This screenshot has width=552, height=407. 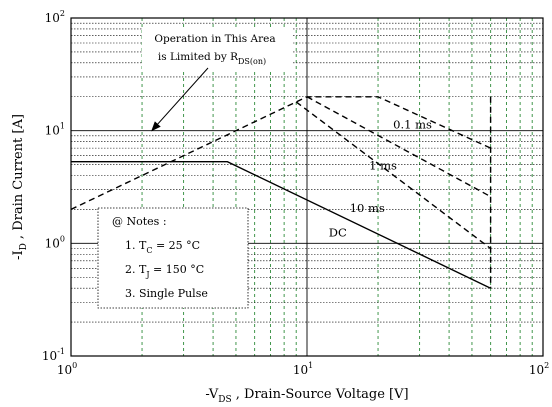 I want to click on notes-box, so click(x=173, y=258).